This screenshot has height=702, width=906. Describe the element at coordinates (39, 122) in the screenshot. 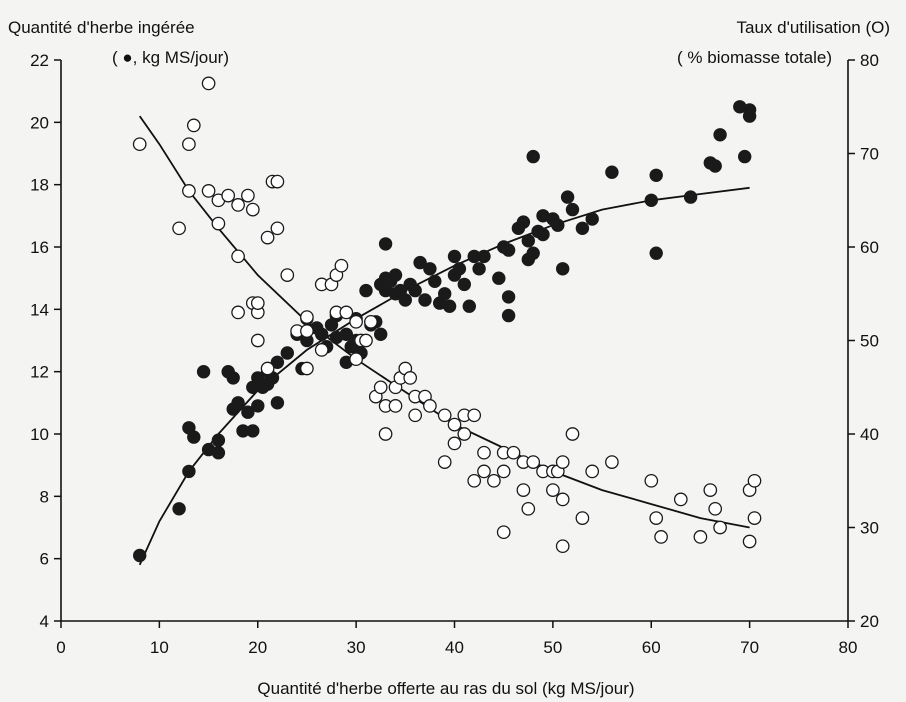

I see `y-left-tick-label: 20` at that location.